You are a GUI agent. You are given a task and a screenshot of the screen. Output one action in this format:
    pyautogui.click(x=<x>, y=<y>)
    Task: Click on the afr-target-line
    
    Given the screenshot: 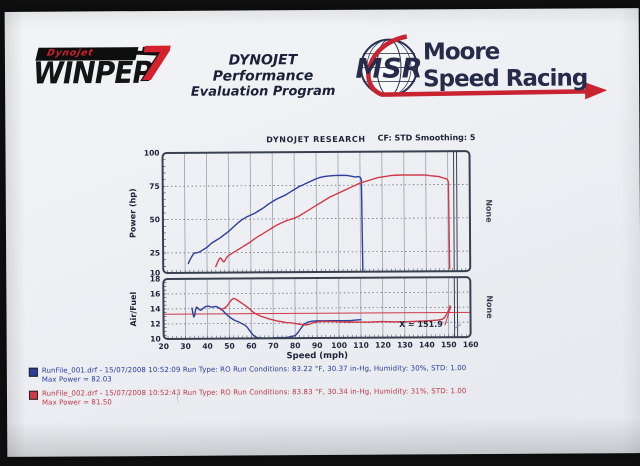 What is the action you would take?
    pyautogui.click(x=317, y=313)
    